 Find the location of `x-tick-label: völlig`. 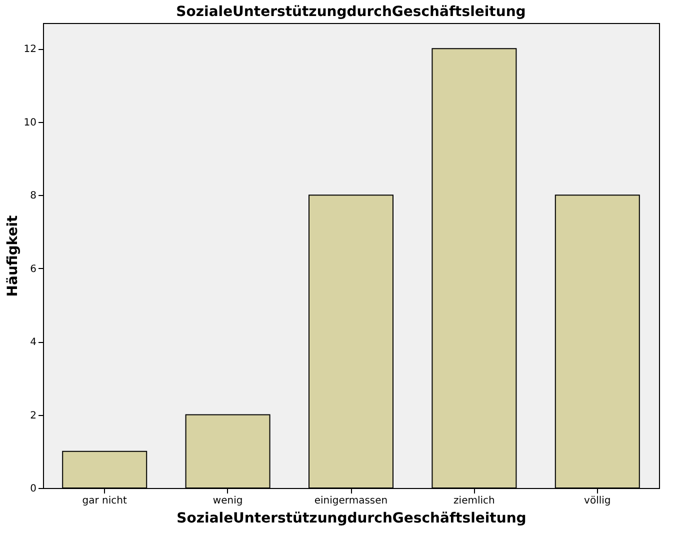

x-tick-label: völlig is located at coordinates (597, 501).